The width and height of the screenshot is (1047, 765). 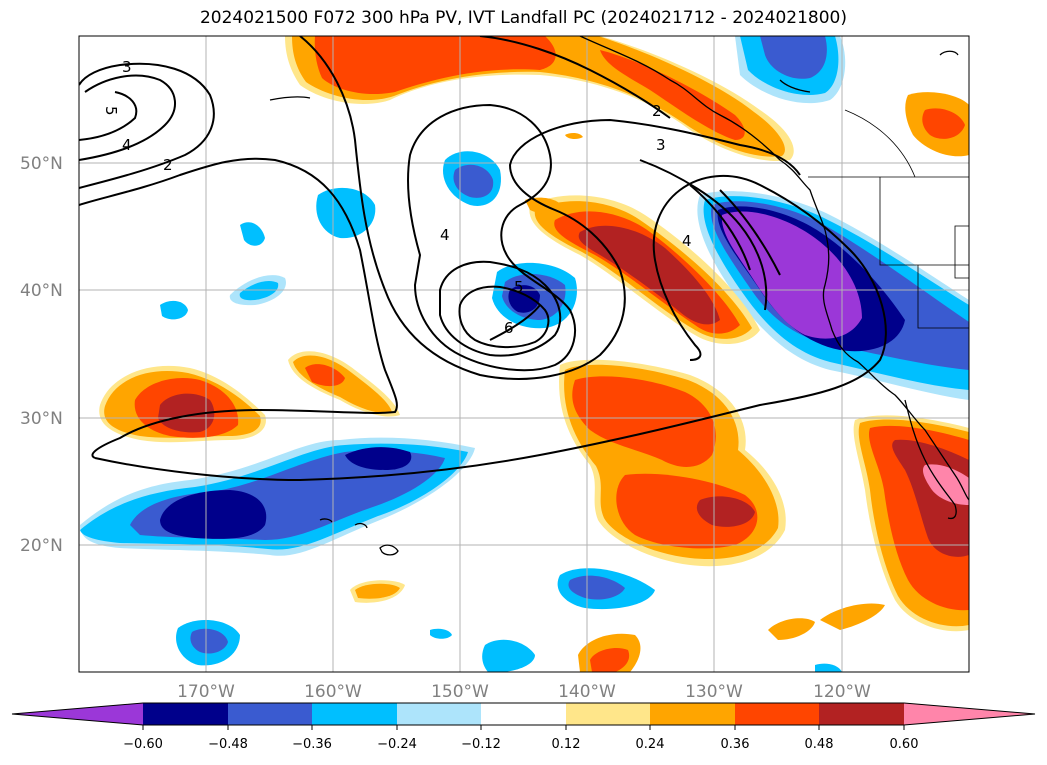 What do you see at coordinates (397, 744) in the screenshot?
I see `colorbar-tick-label: −0.24` at bounding box center [397, 744].